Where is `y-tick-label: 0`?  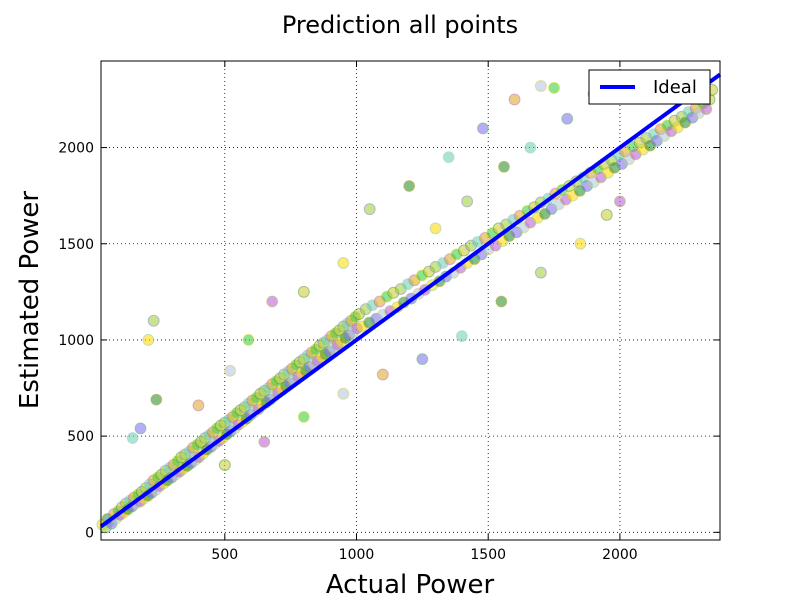
y-tick-label: 0 is located at coordinates (89, 533).